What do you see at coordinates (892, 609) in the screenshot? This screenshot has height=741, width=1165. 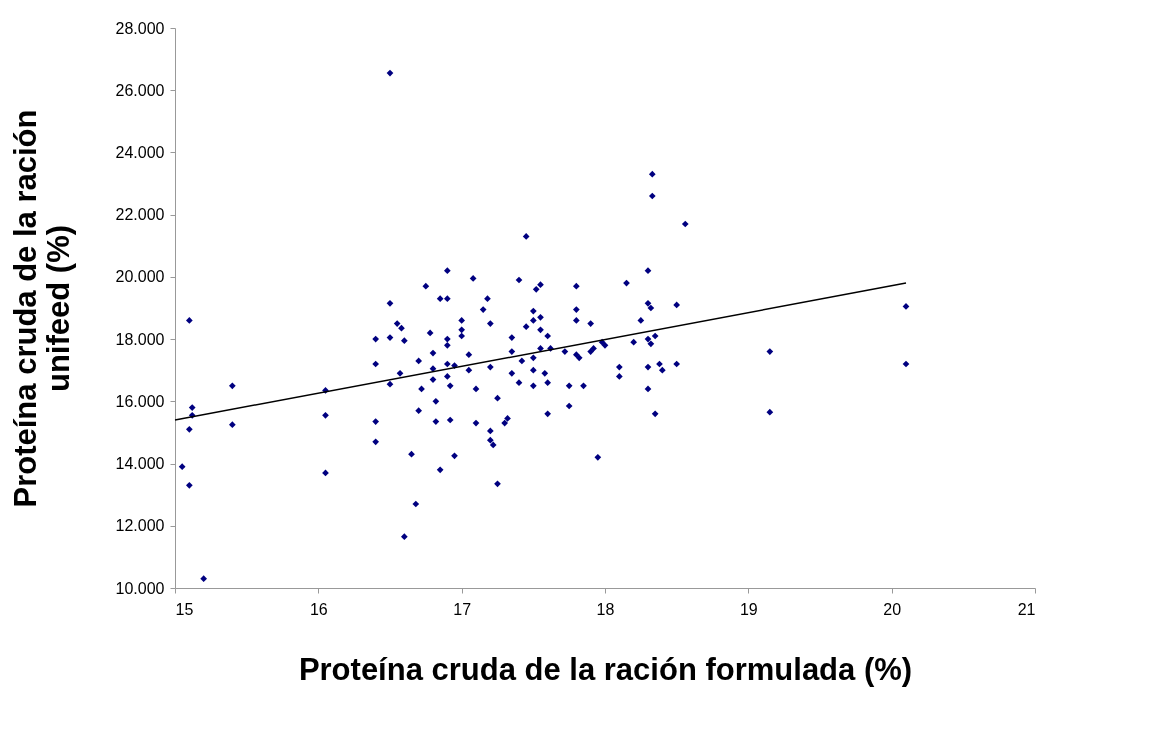 I see `x-tick-label: 20` at bounding box center [892, 609].